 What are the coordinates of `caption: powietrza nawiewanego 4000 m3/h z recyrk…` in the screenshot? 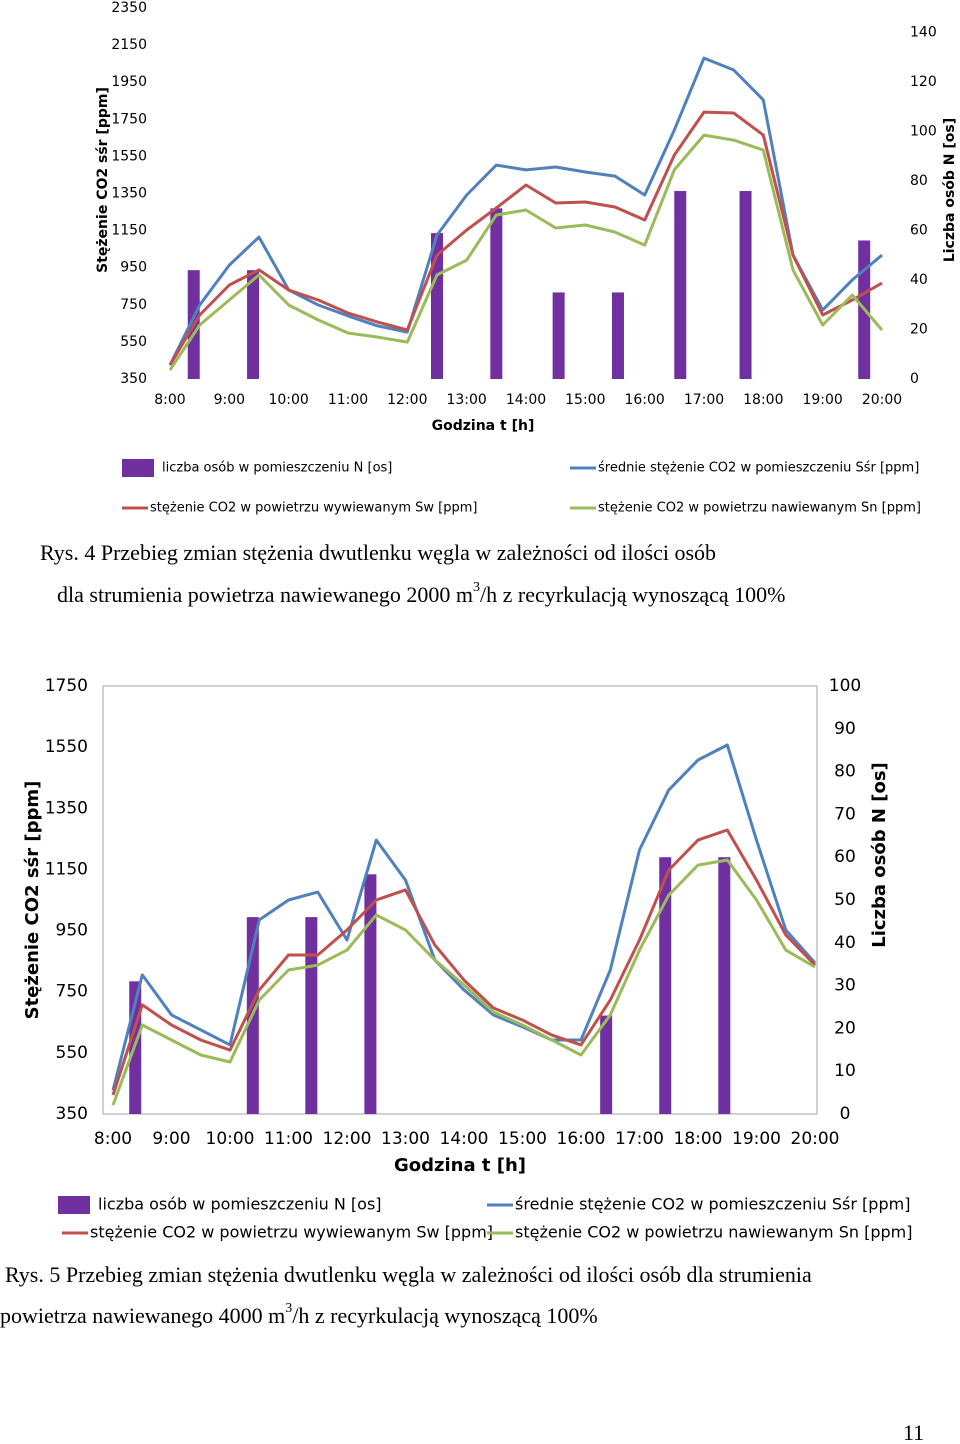 It's located at (299, 1314).